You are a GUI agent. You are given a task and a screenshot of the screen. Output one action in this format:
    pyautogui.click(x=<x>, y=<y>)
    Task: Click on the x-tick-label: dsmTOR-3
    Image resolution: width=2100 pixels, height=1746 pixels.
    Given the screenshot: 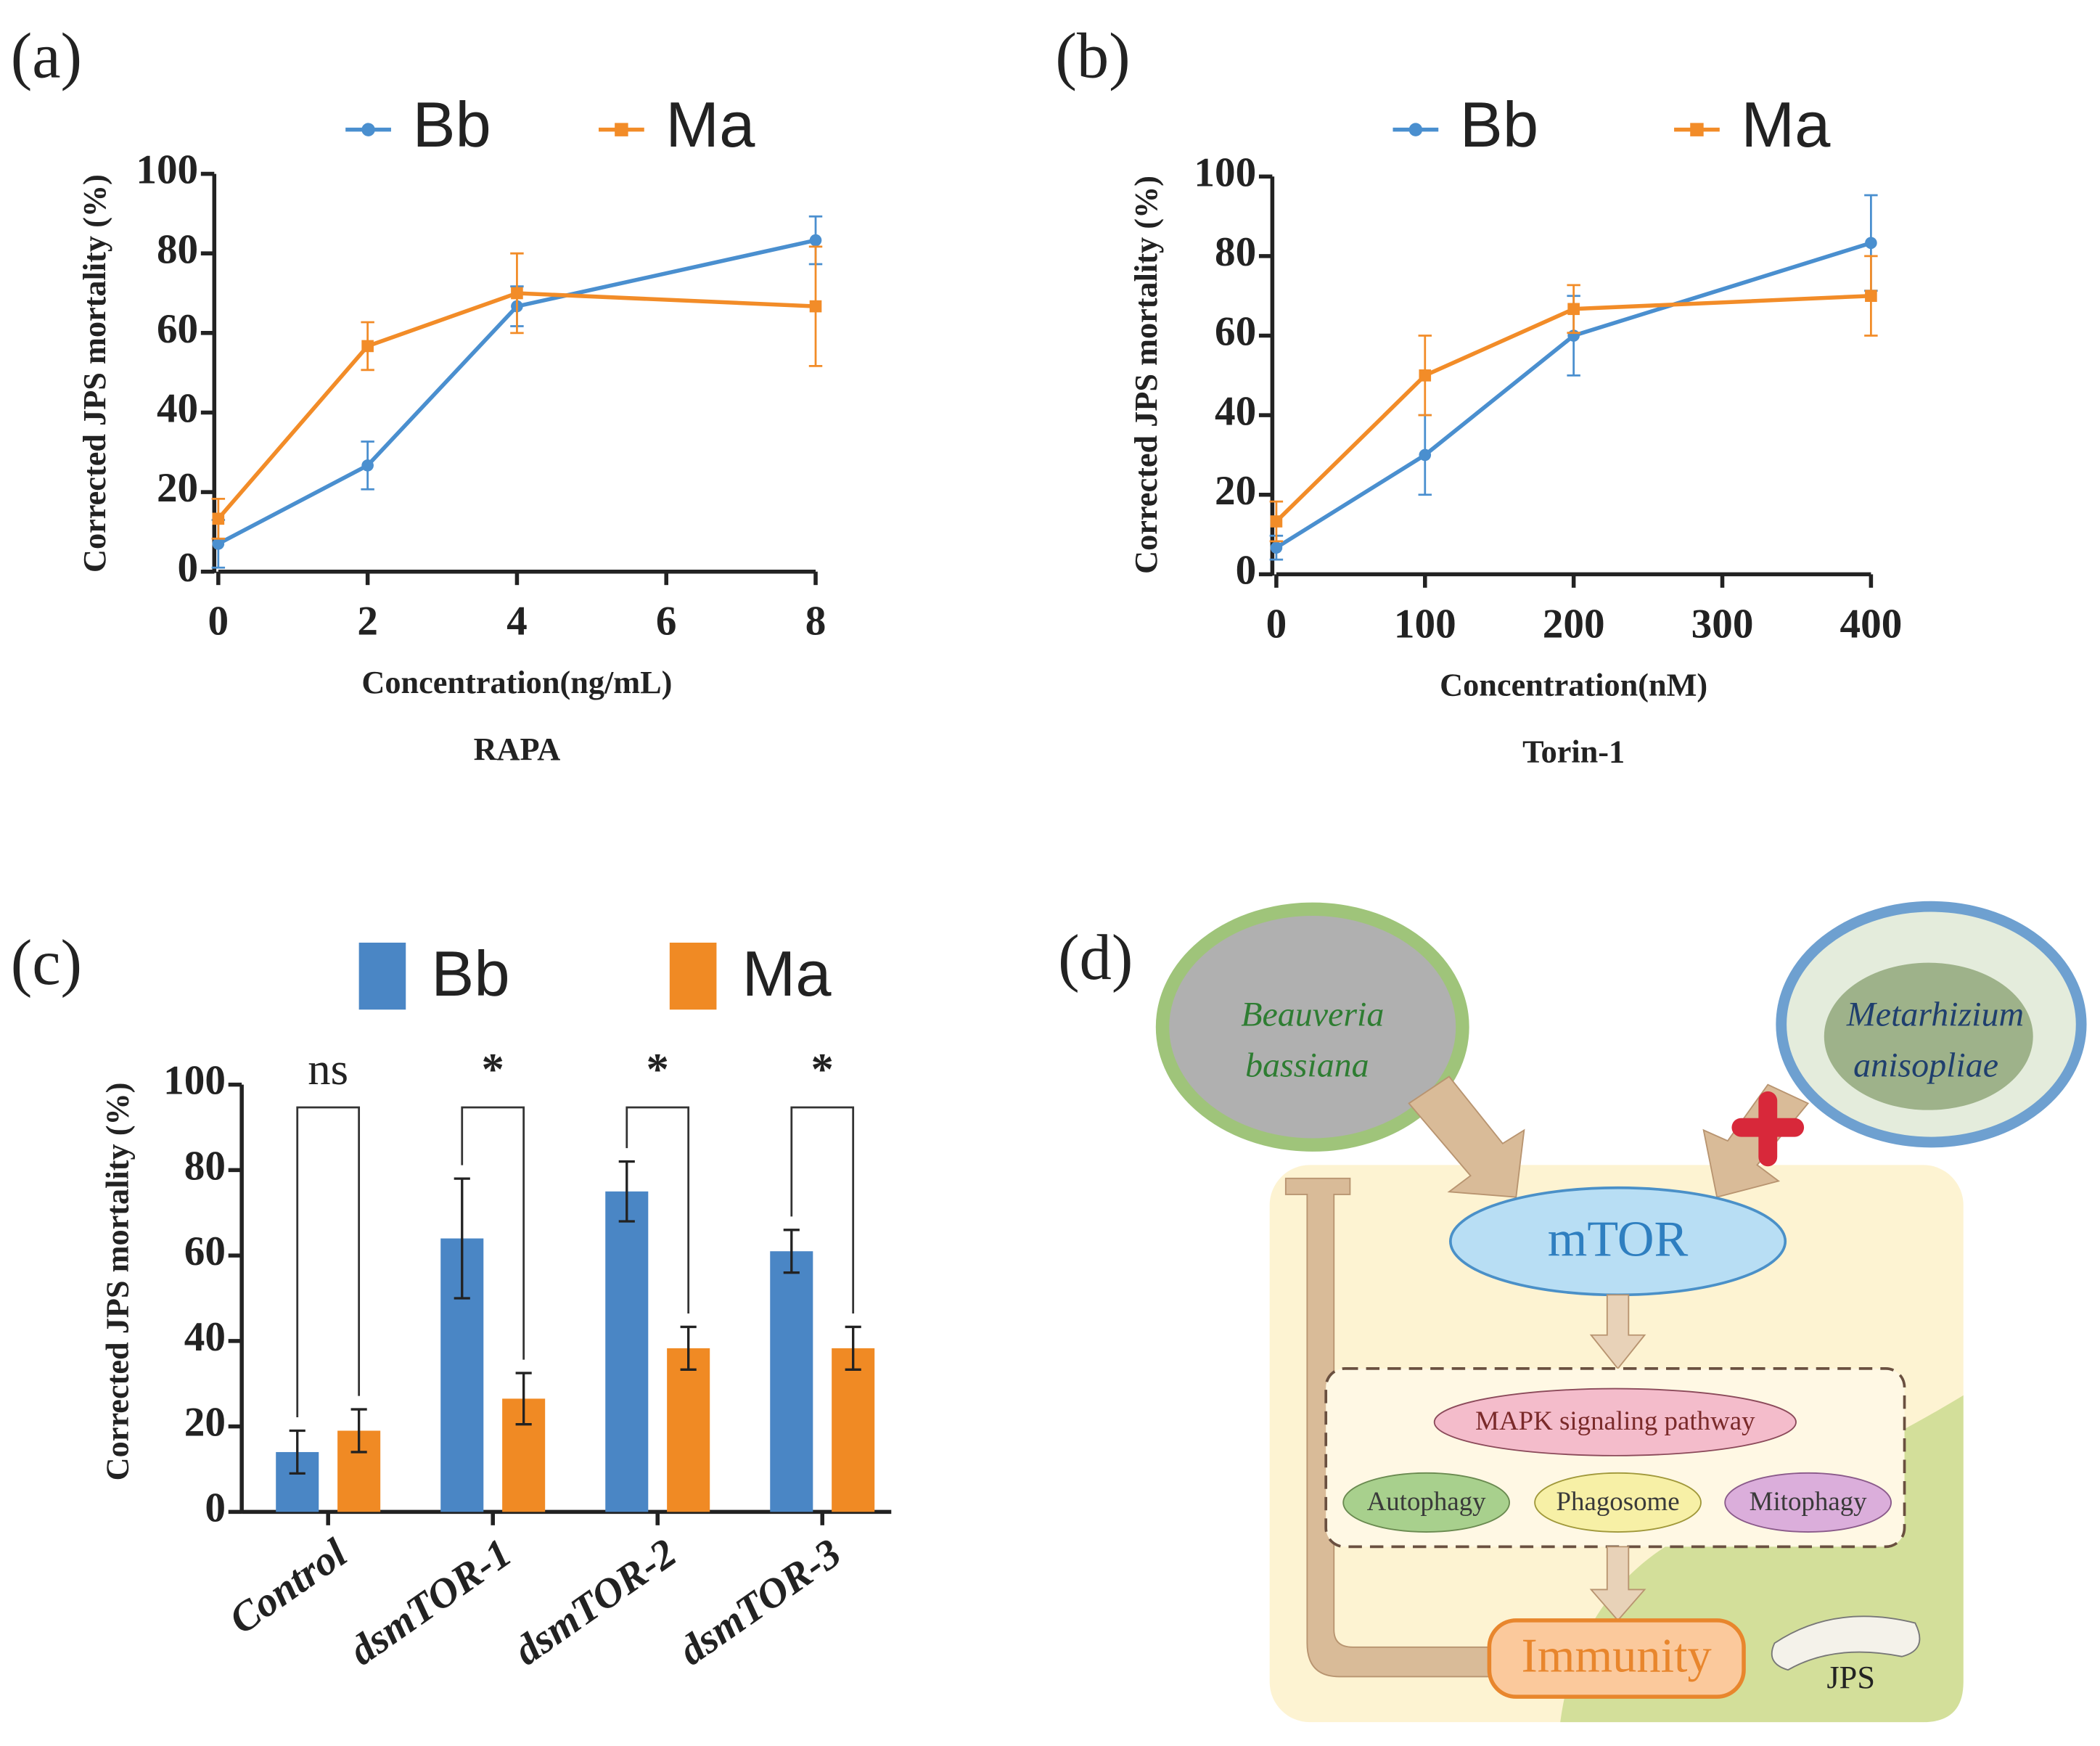 What is the action you would take?
    pyautogui.click(x=759, y=1602)
    